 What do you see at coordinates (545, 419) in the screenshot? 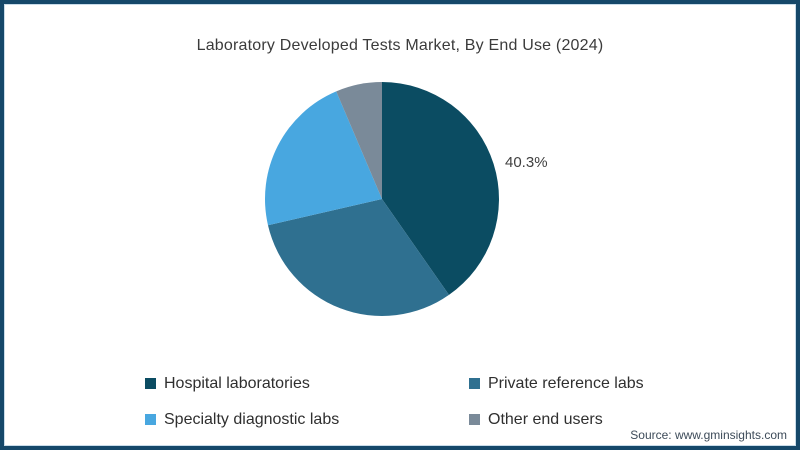
I see `legend-label: Other end users` at bounding box center [545, 419].